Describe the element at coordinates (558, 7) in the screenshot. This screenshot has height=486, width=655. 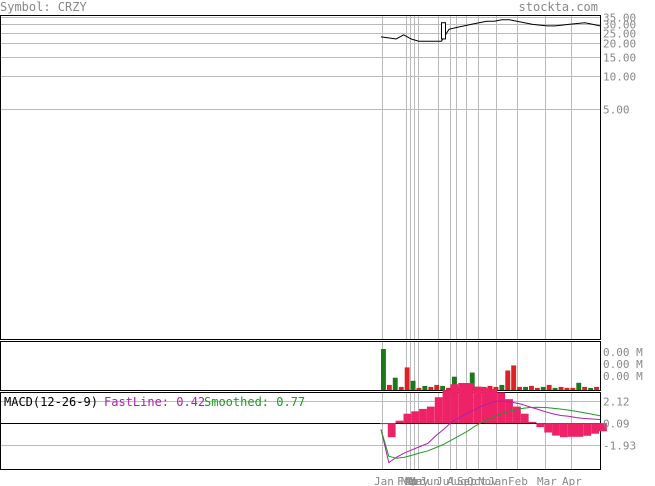
I see `site-label: stockta.com` at that location.